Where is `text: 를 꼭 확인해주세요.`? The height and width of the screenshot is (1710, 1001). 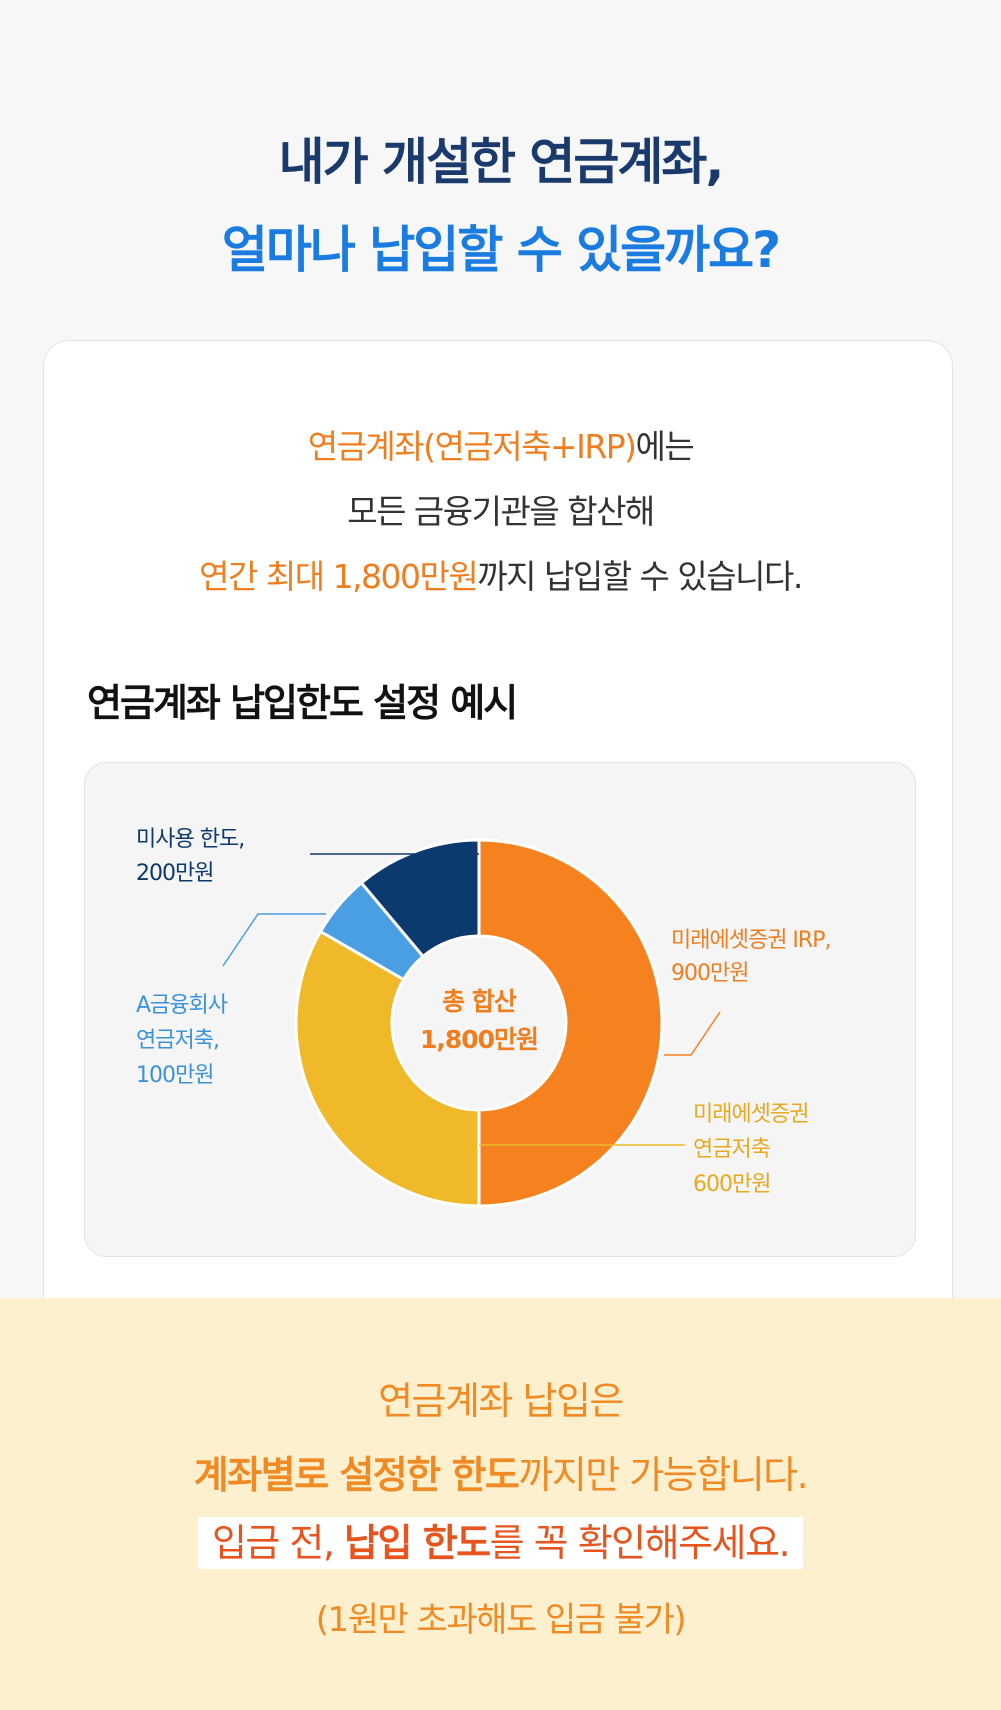
text: 를 꼭 확인해주세요. is located at coordinates (640, 1543).